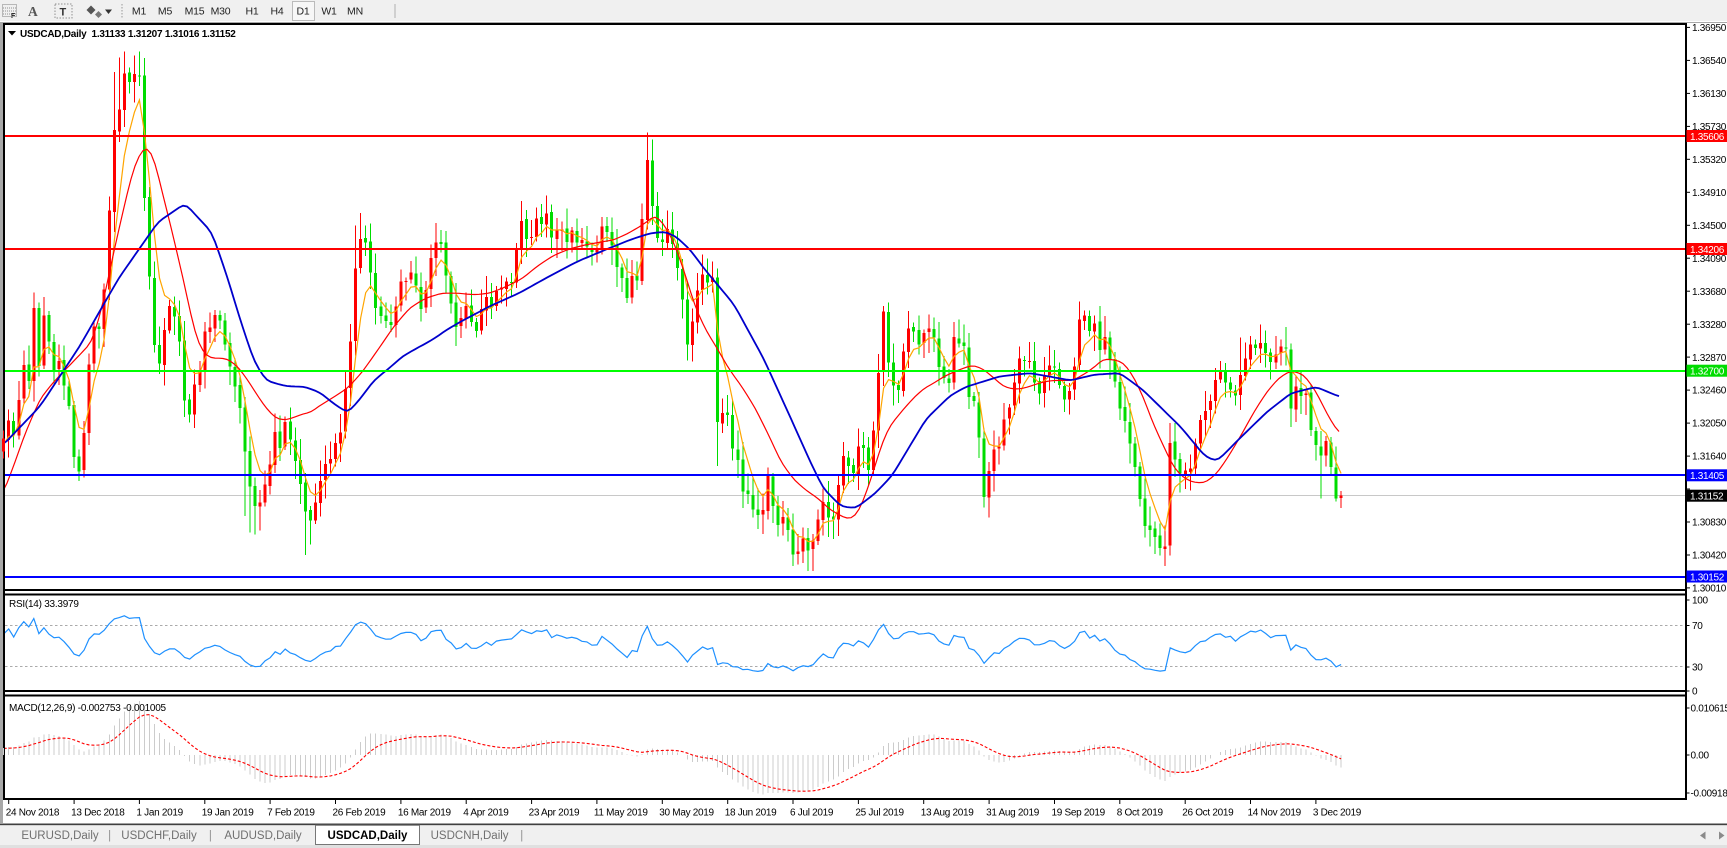  I want to click on svg-text: 23 Apr 2019, so click(554, 813).